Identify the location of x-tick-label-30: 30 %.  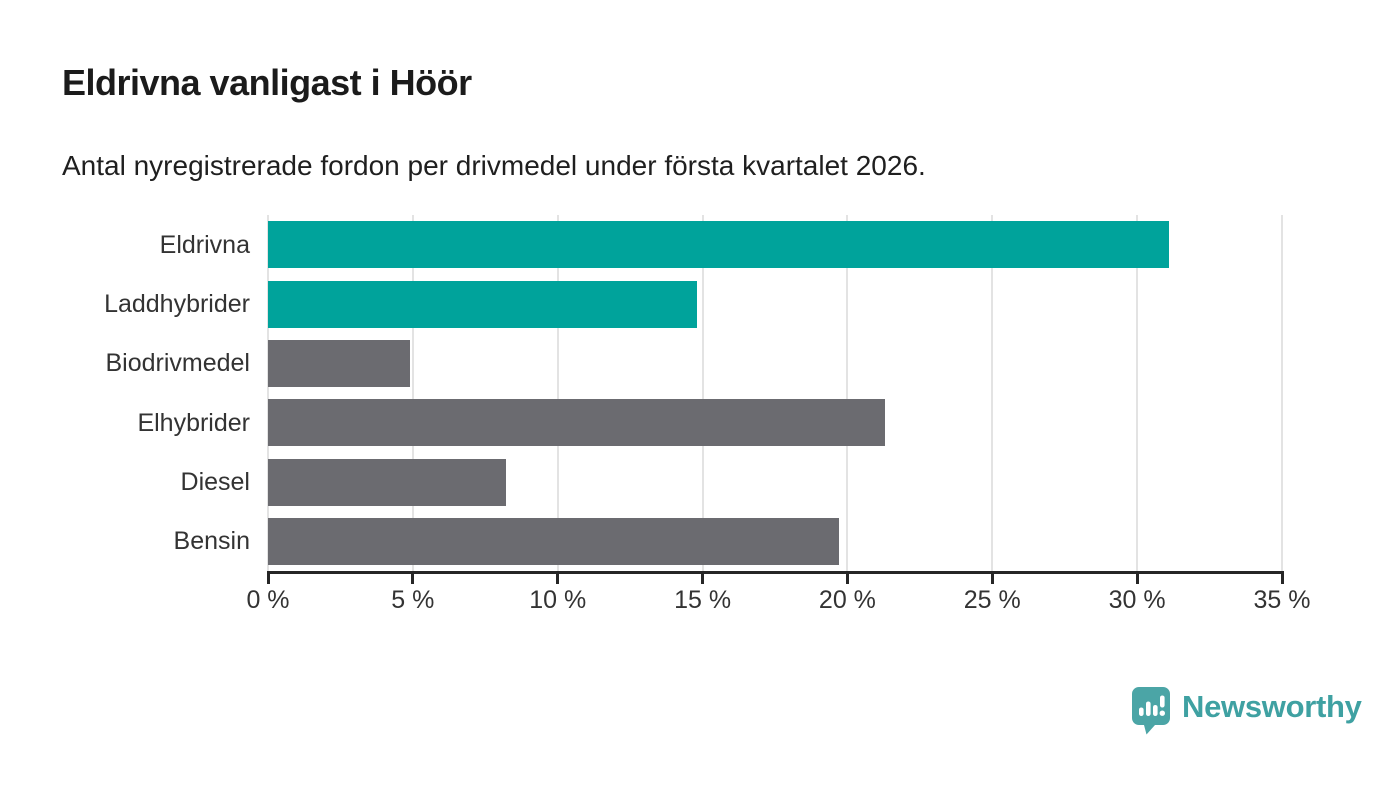
(1137, 600).